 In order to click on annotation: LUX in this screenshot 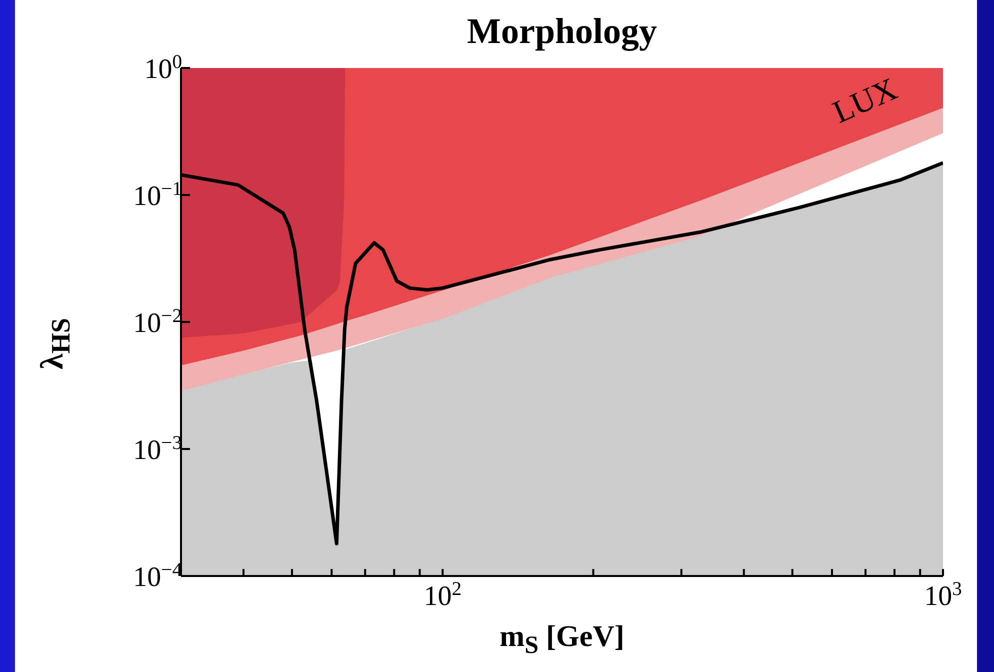, I will do `click(864, 100)`.